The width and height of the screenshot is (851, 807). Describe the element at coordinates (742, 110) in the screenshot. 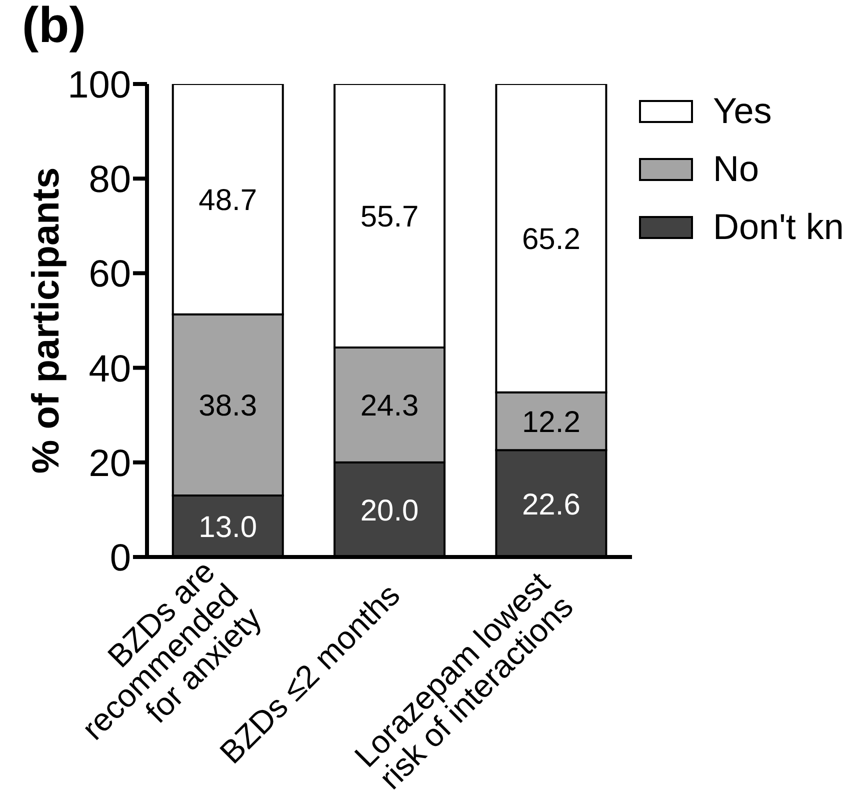

I see `legend-label: Yes` at that location.